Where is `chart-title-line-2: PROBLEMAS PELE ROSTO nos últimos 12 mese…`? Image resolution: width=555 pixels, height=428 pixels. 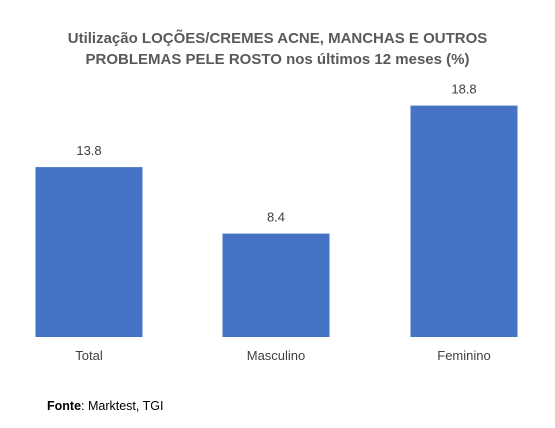
chart-title-line-2: PROBLEMAS PELE ROSTO nos últimos 12 mese… is located at coordinates (277, 59).